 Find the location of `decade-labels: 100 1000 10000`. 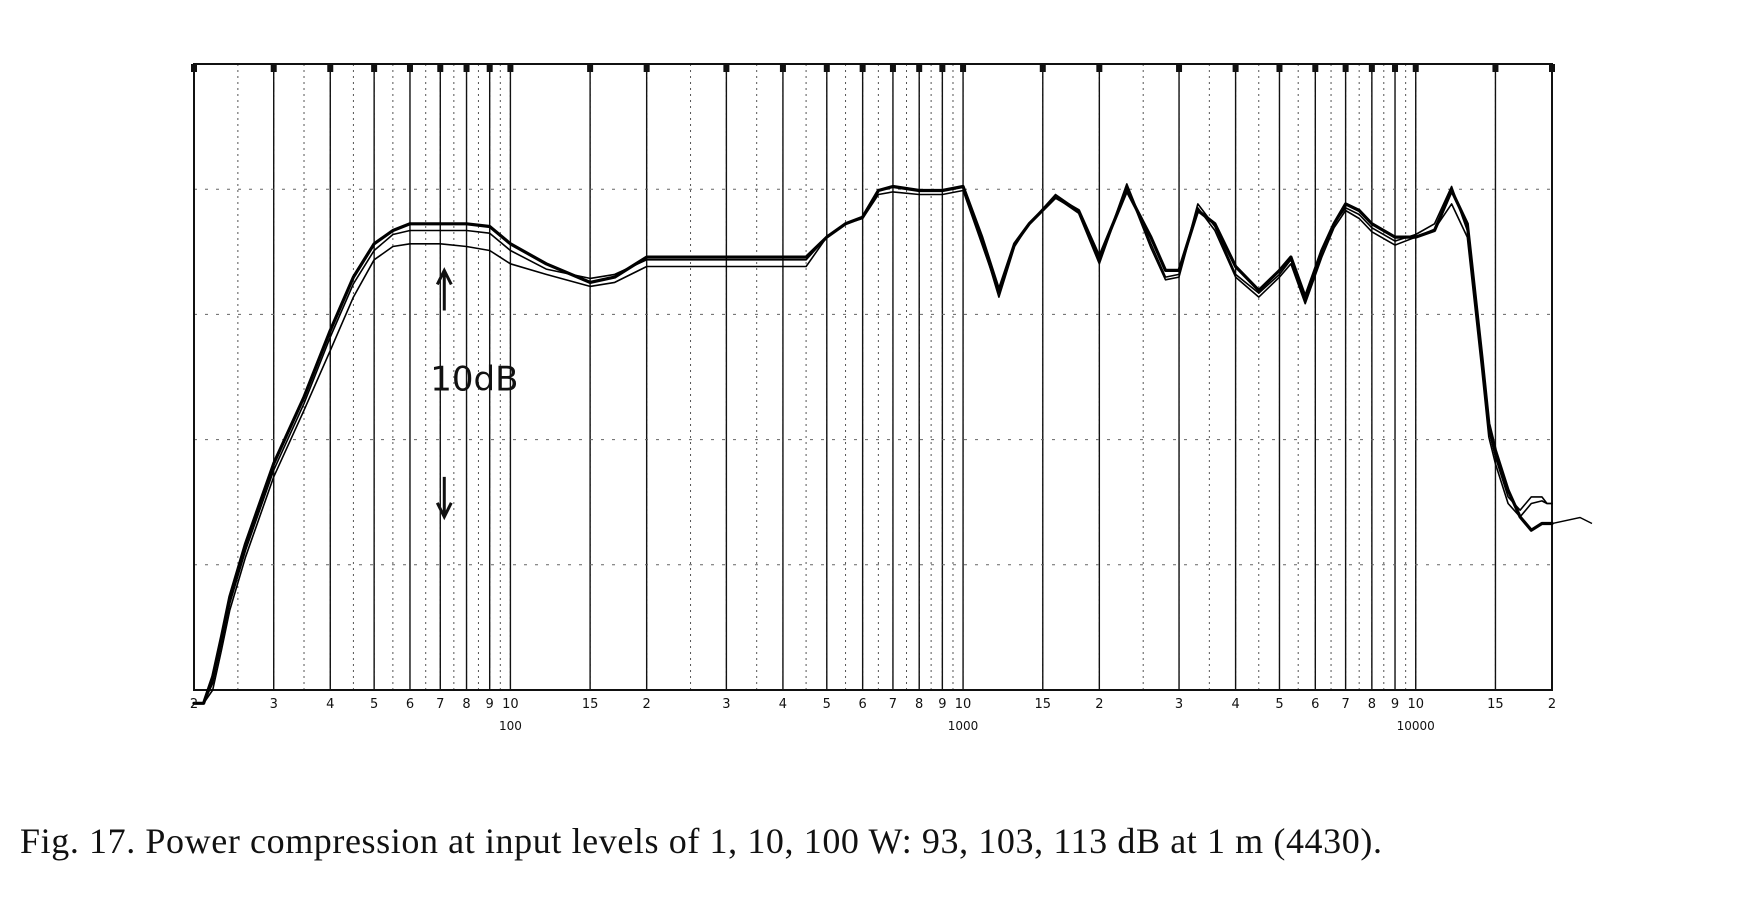

decade-labels: 100 1000 10000 is located at coordinates (967, 726).